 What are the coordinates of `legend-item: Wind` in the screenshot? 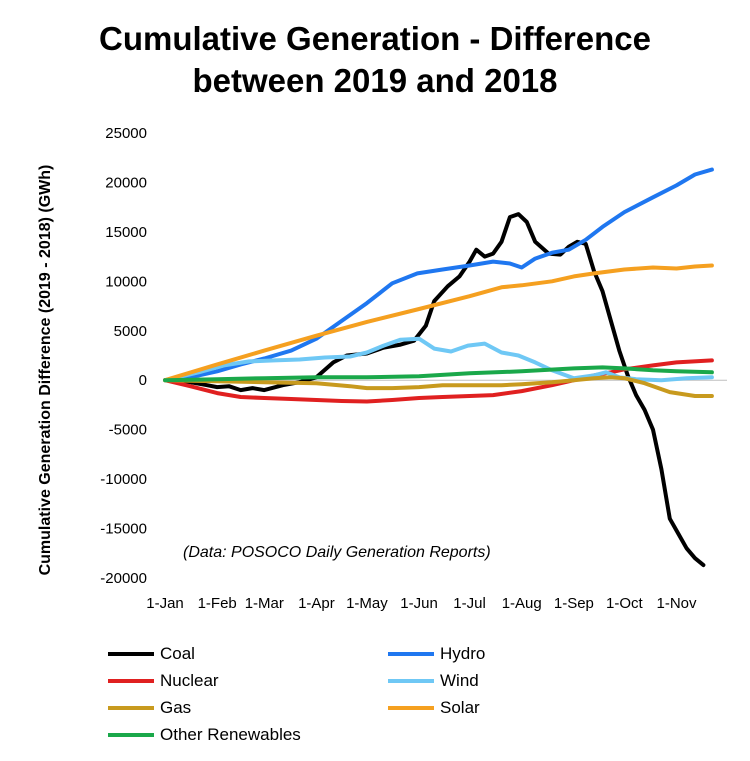 It's located at (433, 681).